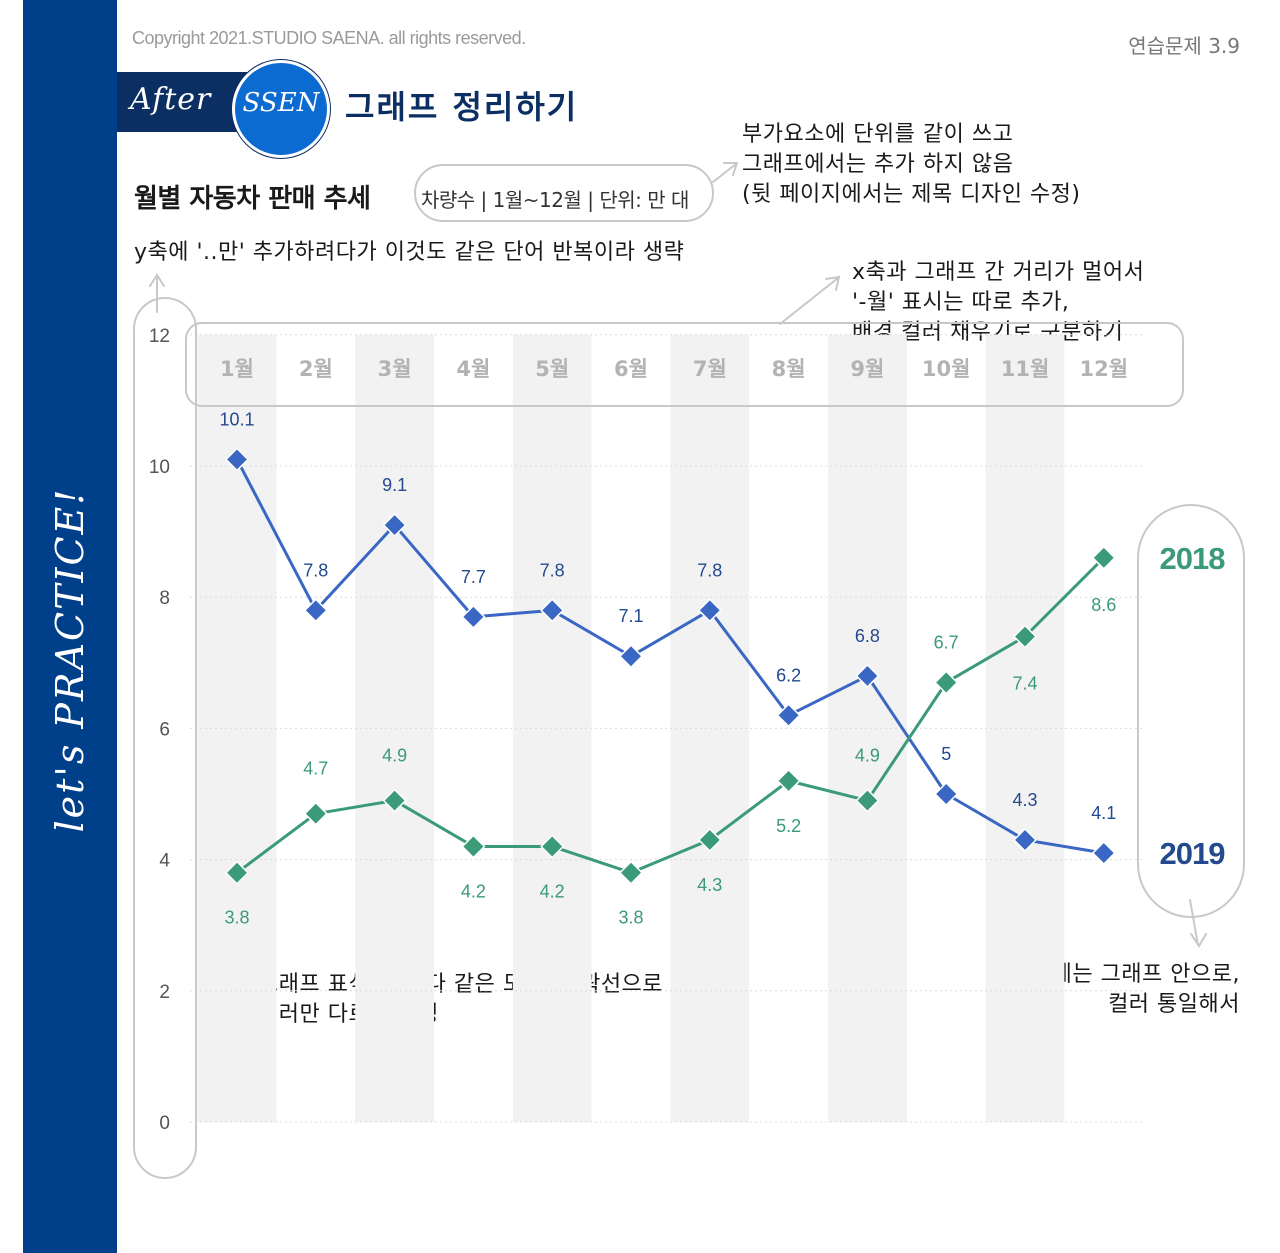  What do you see at coordinates (1103, 813) in the screenshot?
I see `data-label-2019: 4.1` at bounding box center [1103, 813].